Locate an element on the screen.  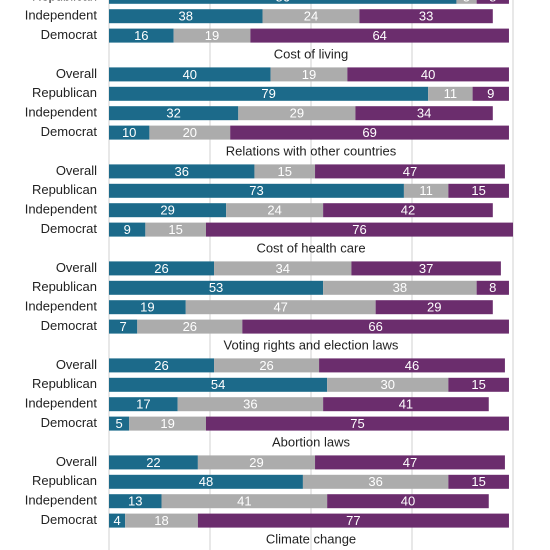
bar-value-label: 13 is located at coordinates (135, 501).